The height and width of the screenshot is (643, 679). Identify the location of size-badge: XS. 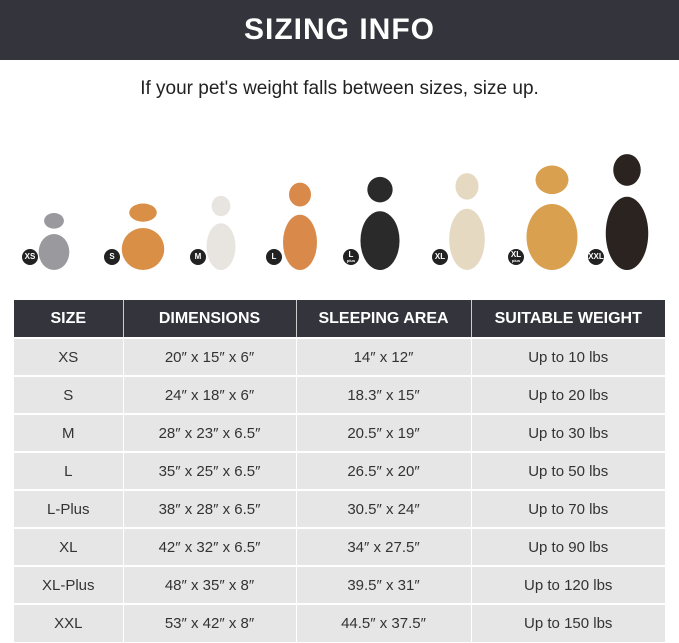
(30, 257).